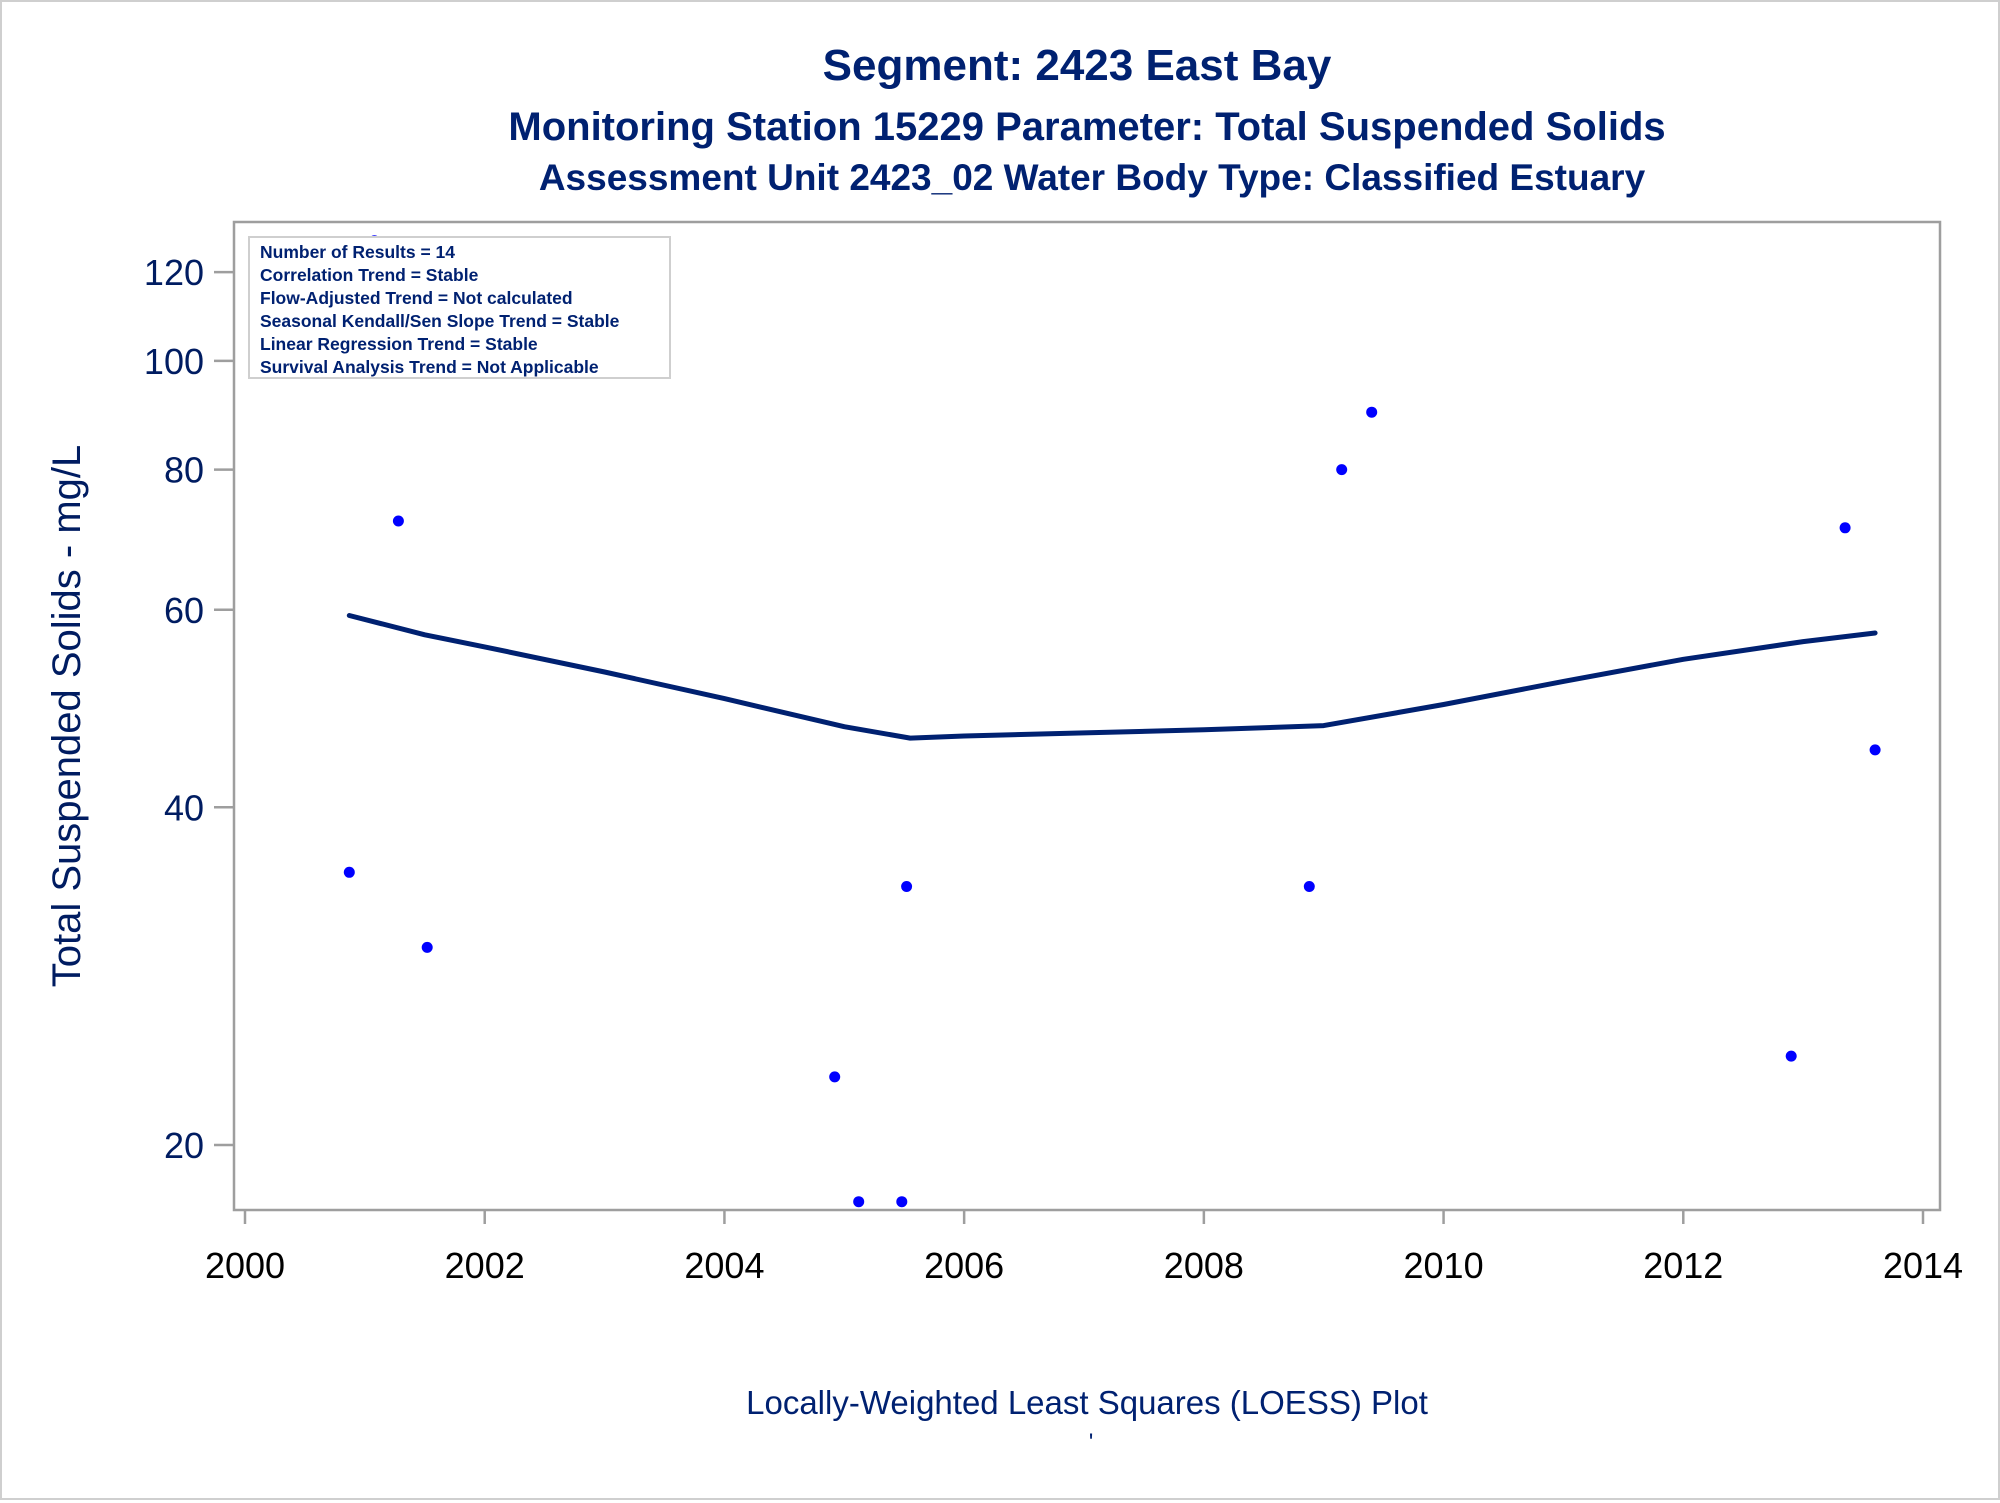 The image size is (2000, 1503). I want to click on footnote-mark: ', so click(1091, 1442).